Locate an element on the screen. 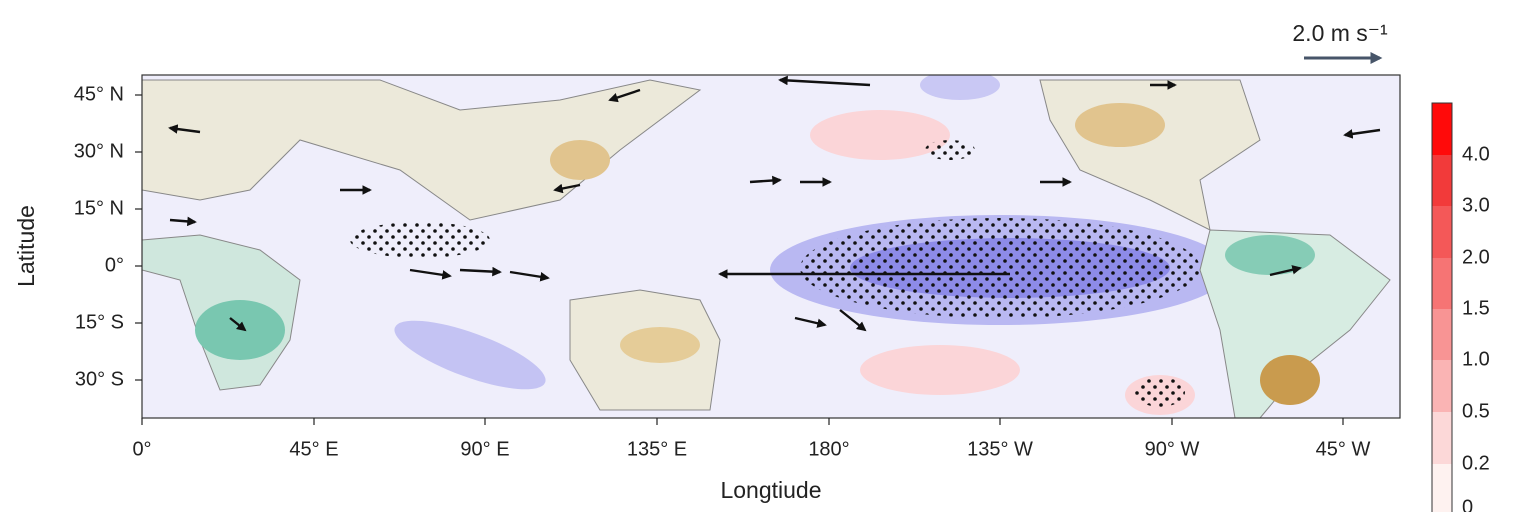  x-tick-label: 135° W is located at coordinates (1000, 449).